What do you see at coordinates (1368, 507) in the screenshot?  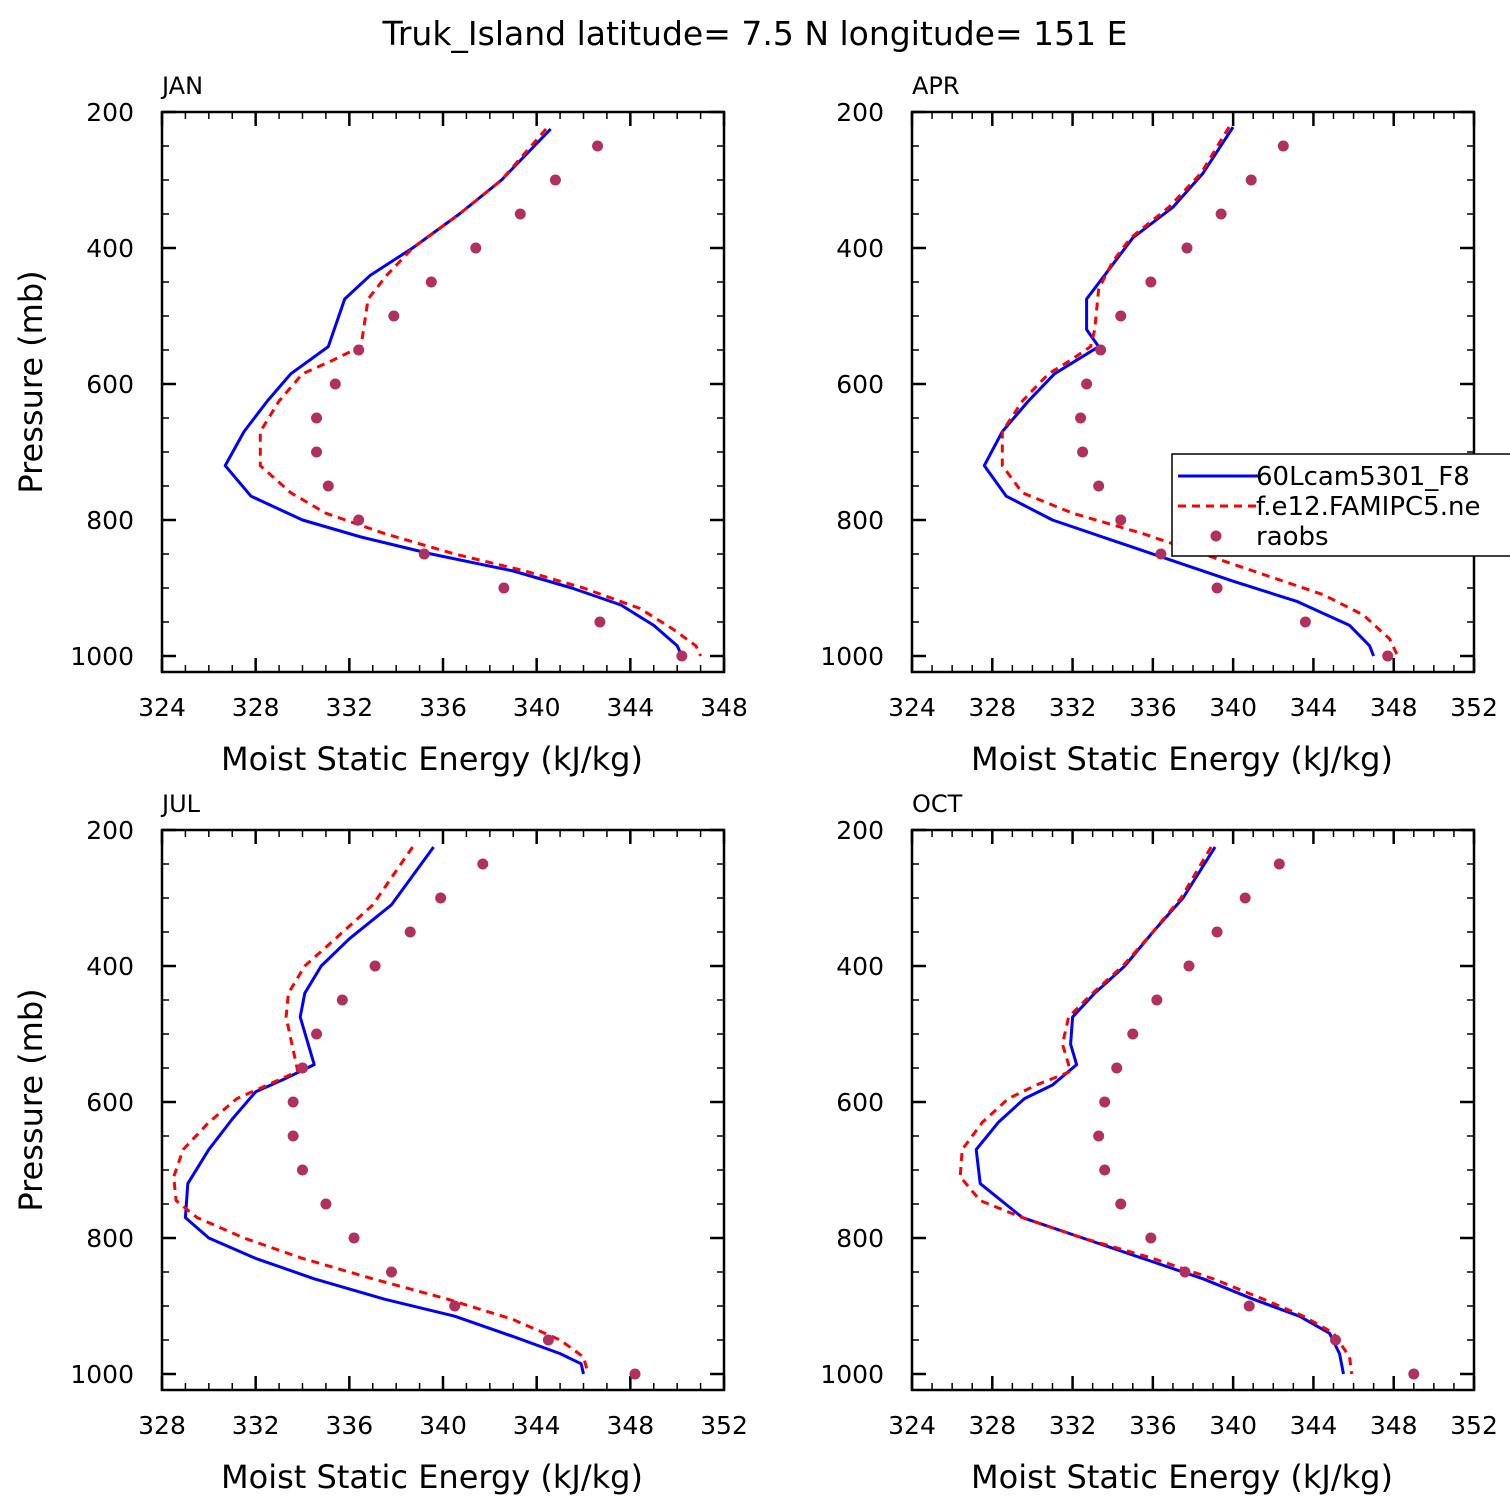 I see `legend-label: f.e12.FAMIPC5.ne` at bounding box center [1368, 507].